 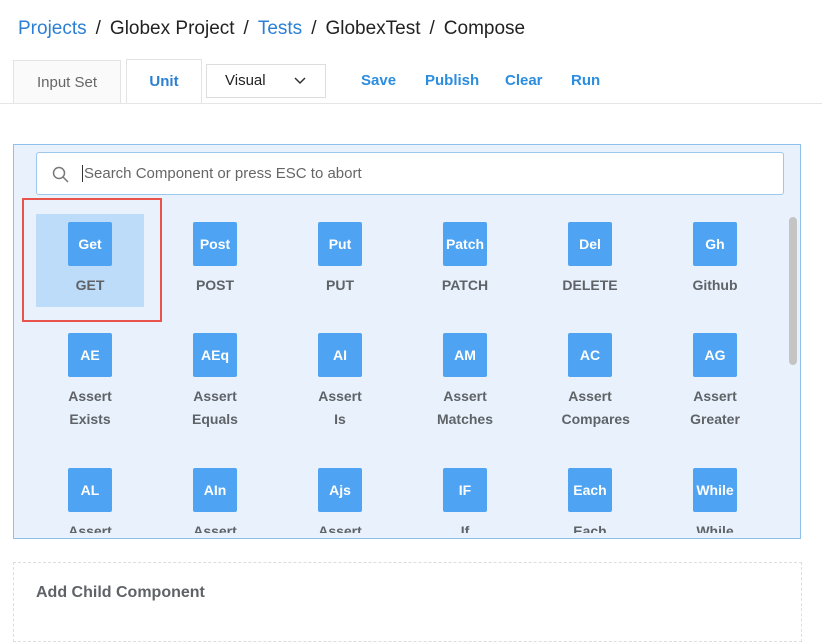 I want to click on component-label: Assert In, so click(x=215, y=528).